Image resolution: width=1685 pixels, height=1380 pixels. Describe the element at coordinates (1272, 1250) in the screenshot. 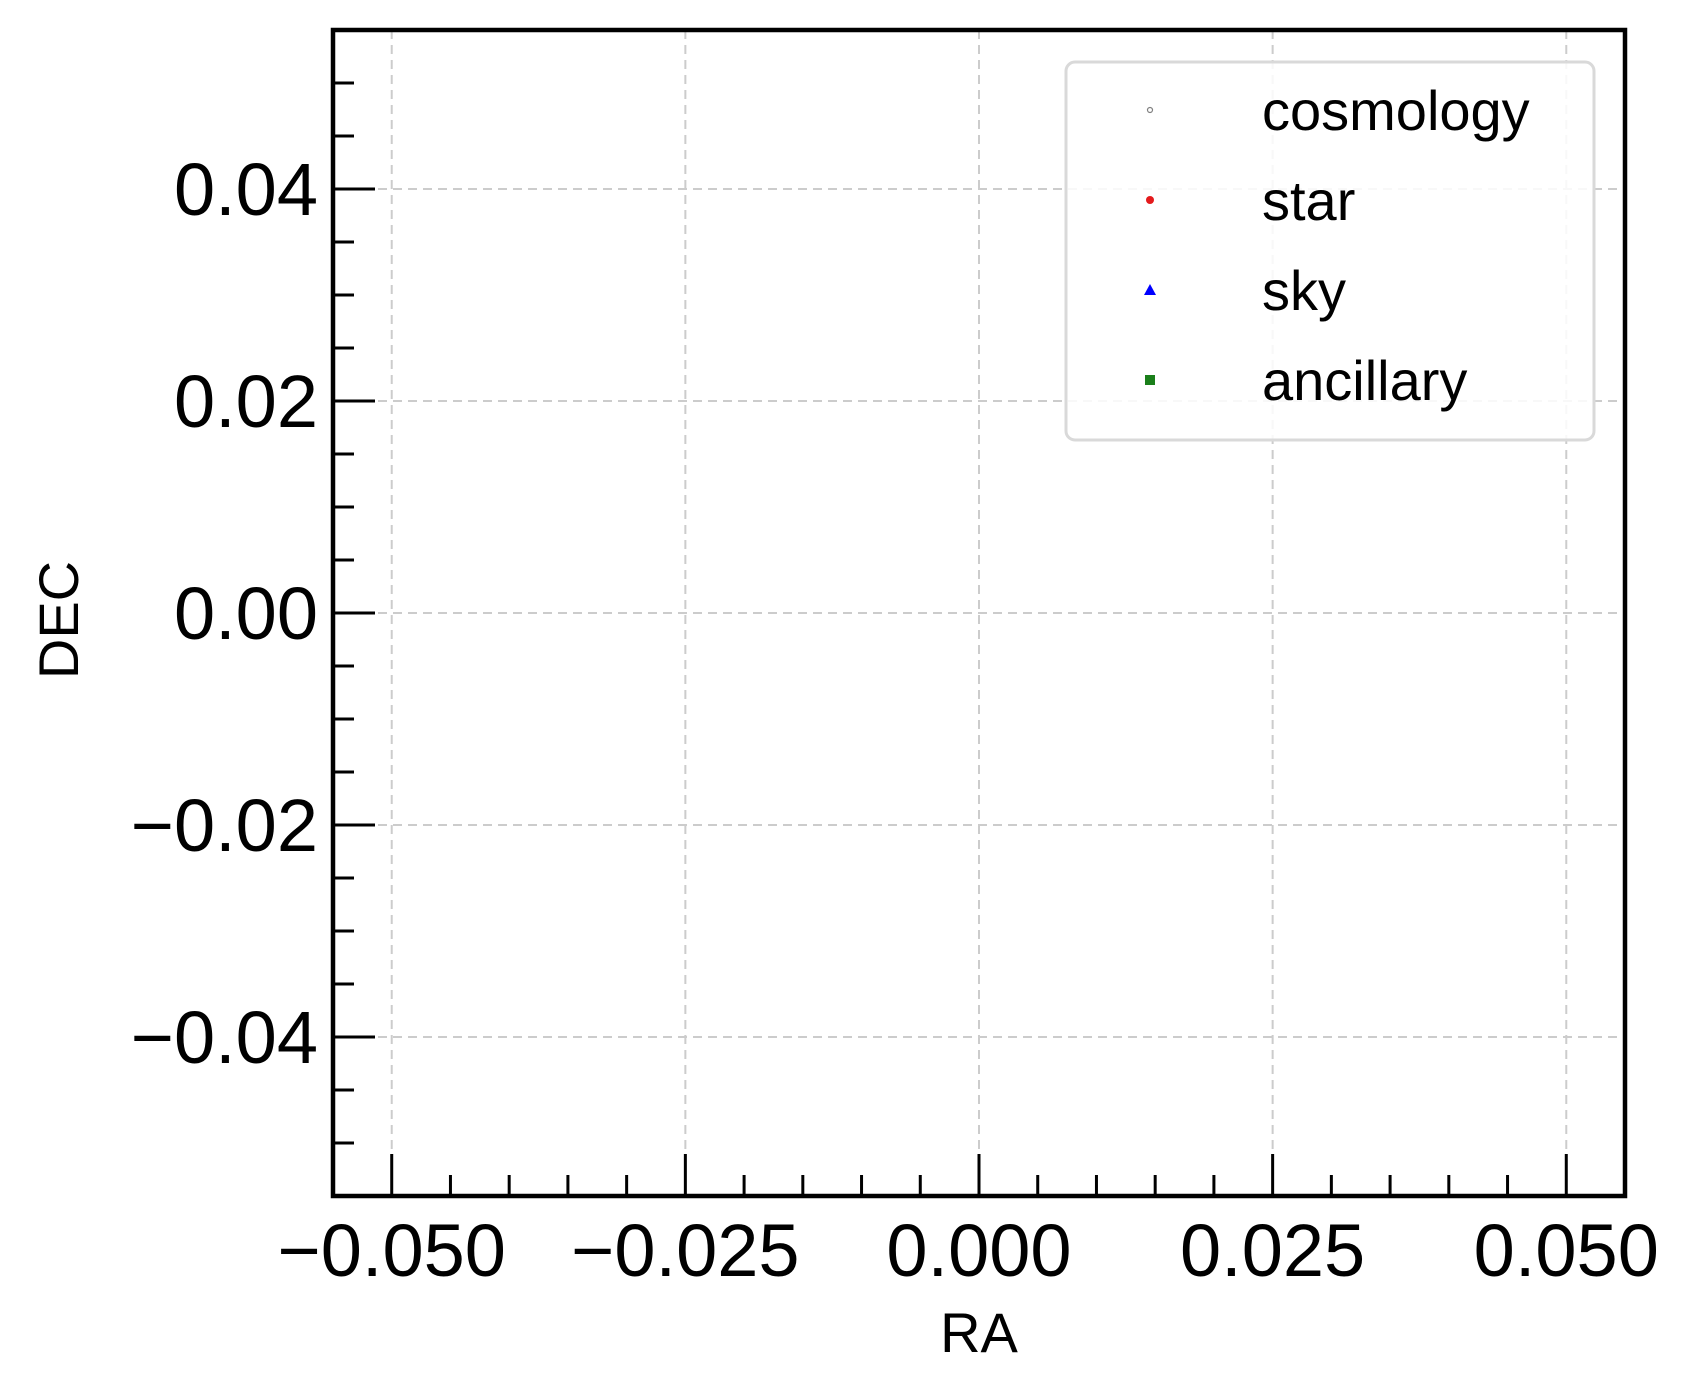

I see `x-tick-label: 0.025` at that location.